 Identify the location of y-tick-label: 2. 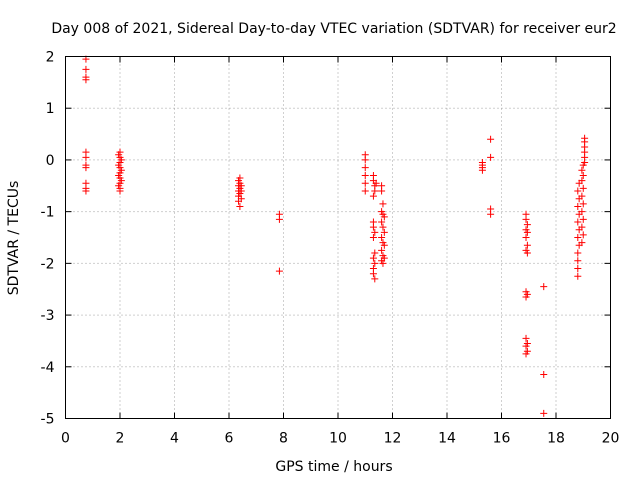
(50, 58).